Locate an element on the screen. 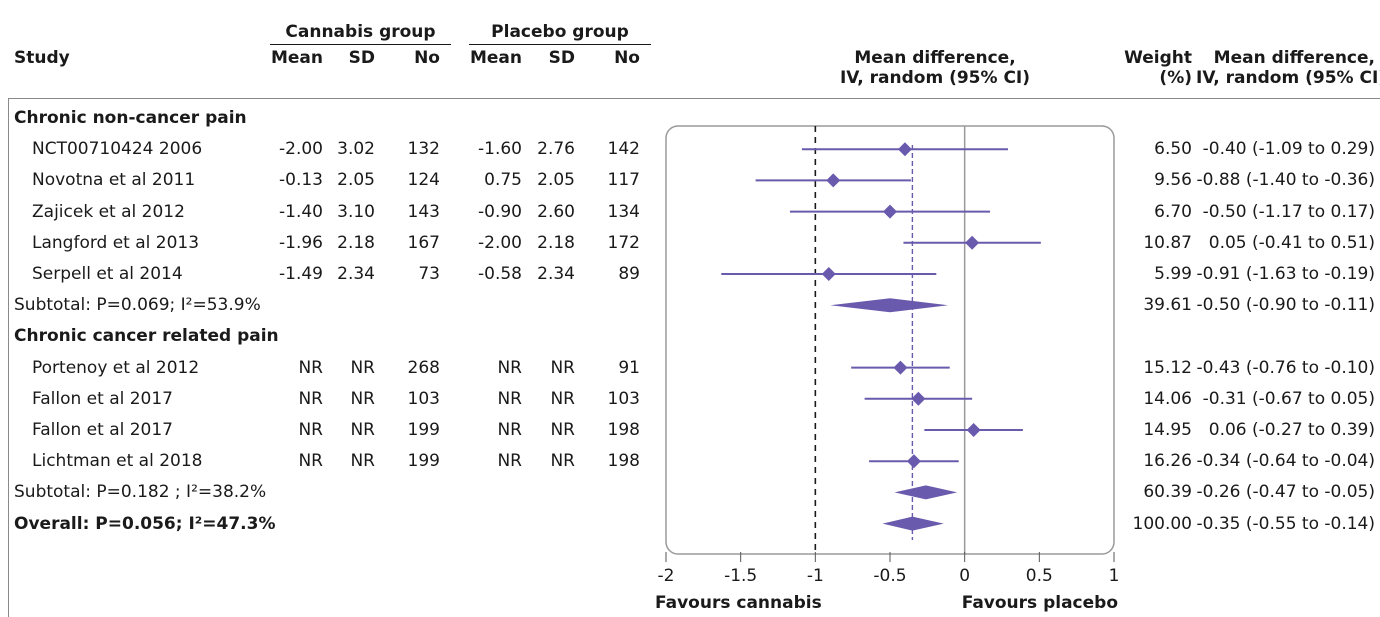 The height and width of the screenshot is (617, 1380). axis-tick-label: 0.5 is located at coordinates (1039, 576).